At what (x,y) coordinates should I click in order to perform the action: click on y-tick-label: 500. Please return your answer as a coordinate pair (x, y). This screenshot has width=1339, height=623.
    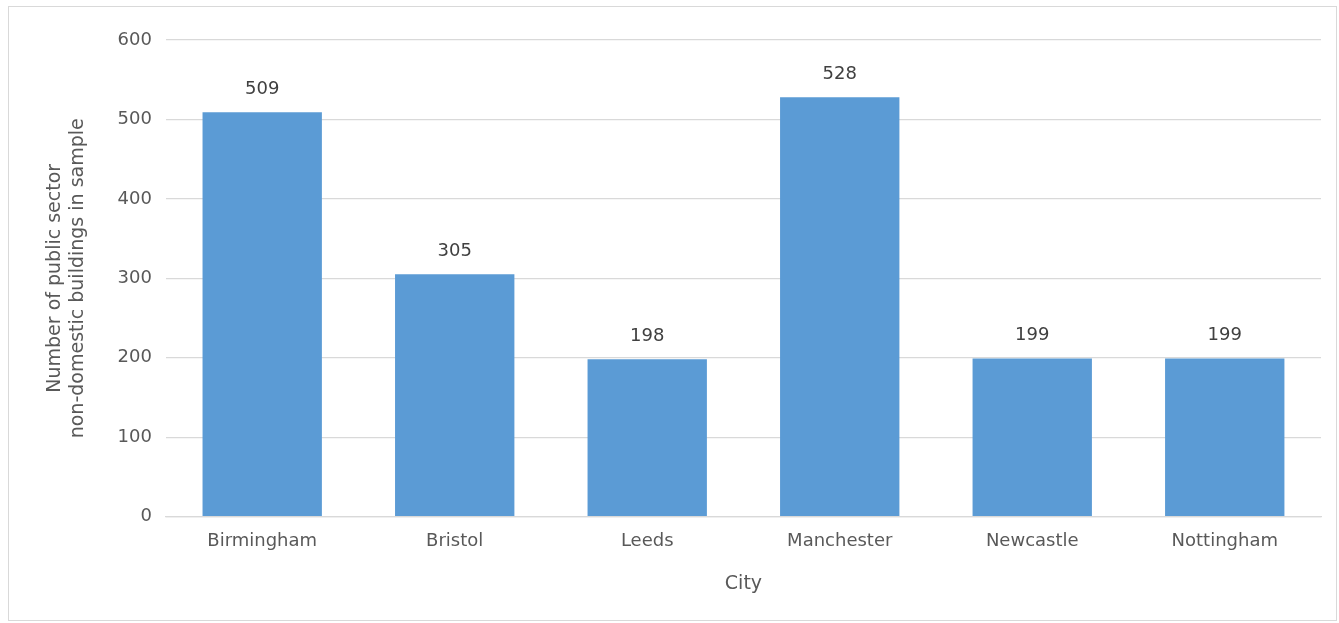
    Looking at the image, I should click on (134, 118).